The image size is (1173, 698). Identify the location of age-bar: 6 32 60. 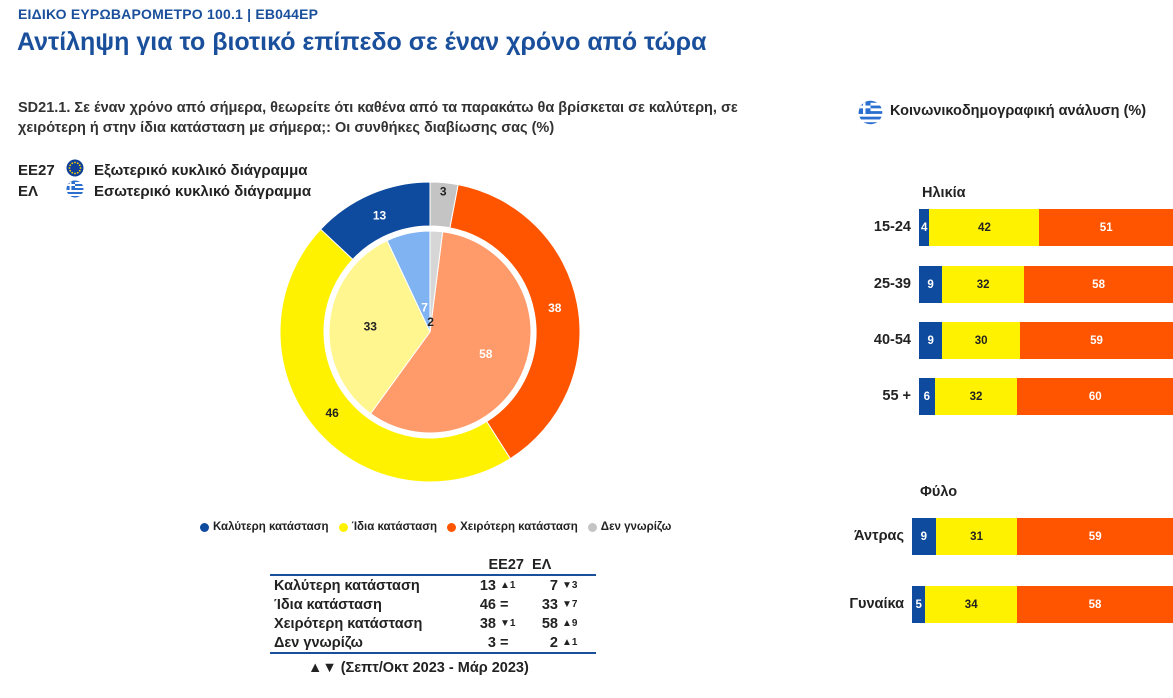
(1046, 396).